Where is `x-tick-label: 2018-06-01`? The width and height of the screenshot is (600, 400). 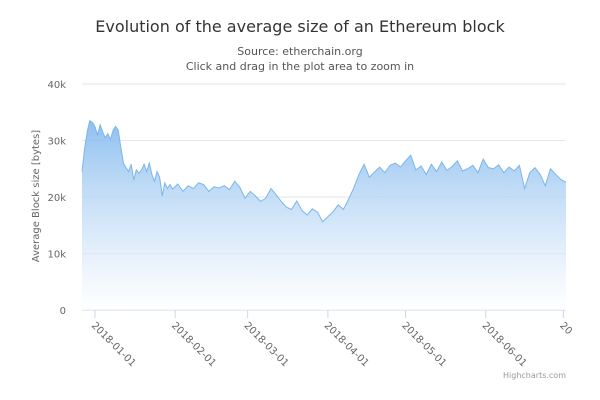
x-tick-label: 2018-06-01 is located at coordinates (504, 344).